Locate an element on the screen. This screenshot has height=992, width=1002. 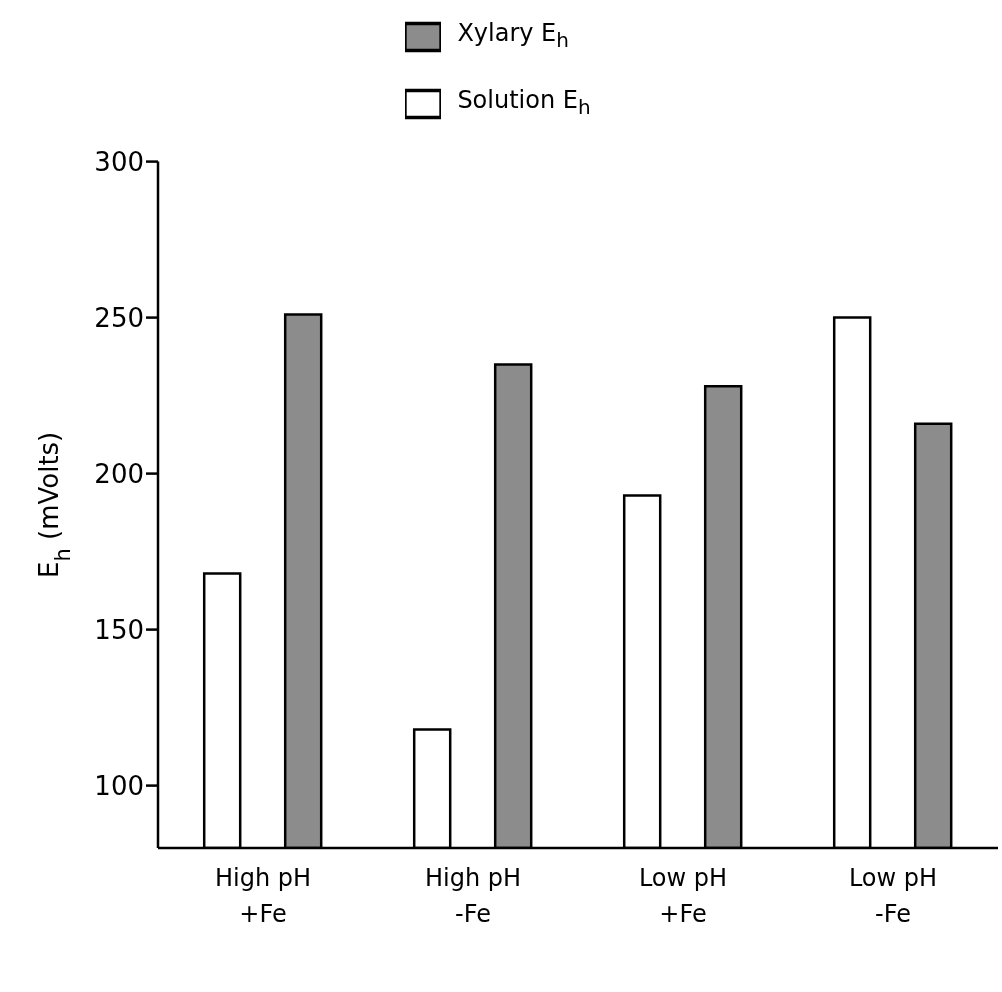
x-tick-label: High pH -Fe is located at coordinates (473, 896).